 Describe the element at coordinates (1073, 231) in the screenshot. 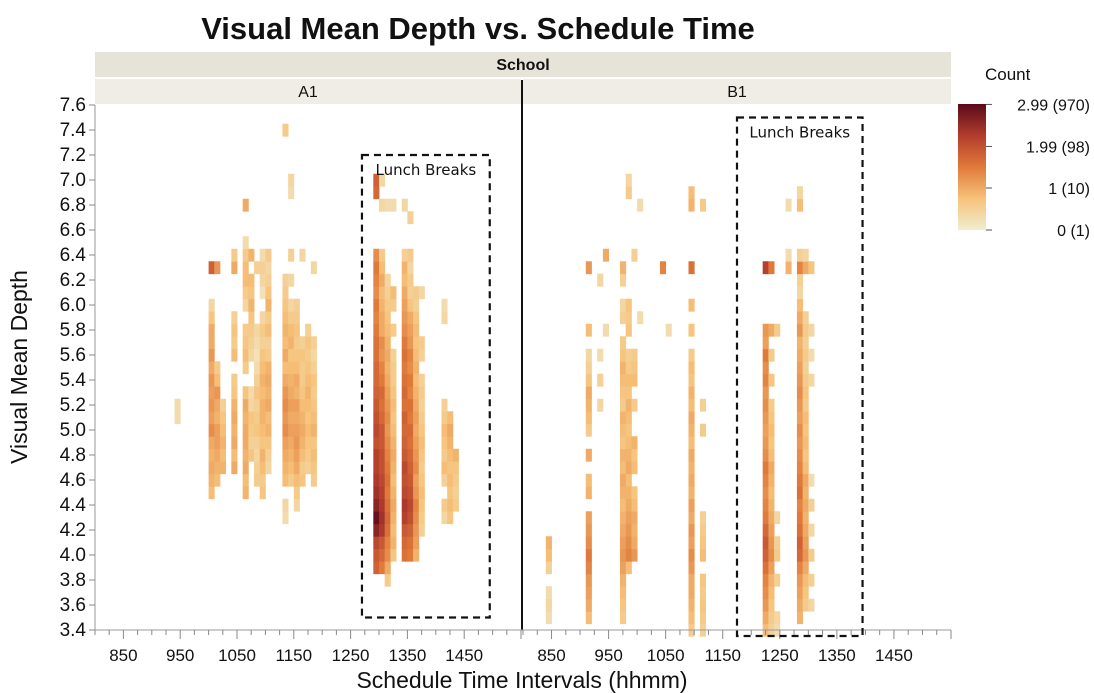

I see `legend-tick-label: 0 (1)` at that location.